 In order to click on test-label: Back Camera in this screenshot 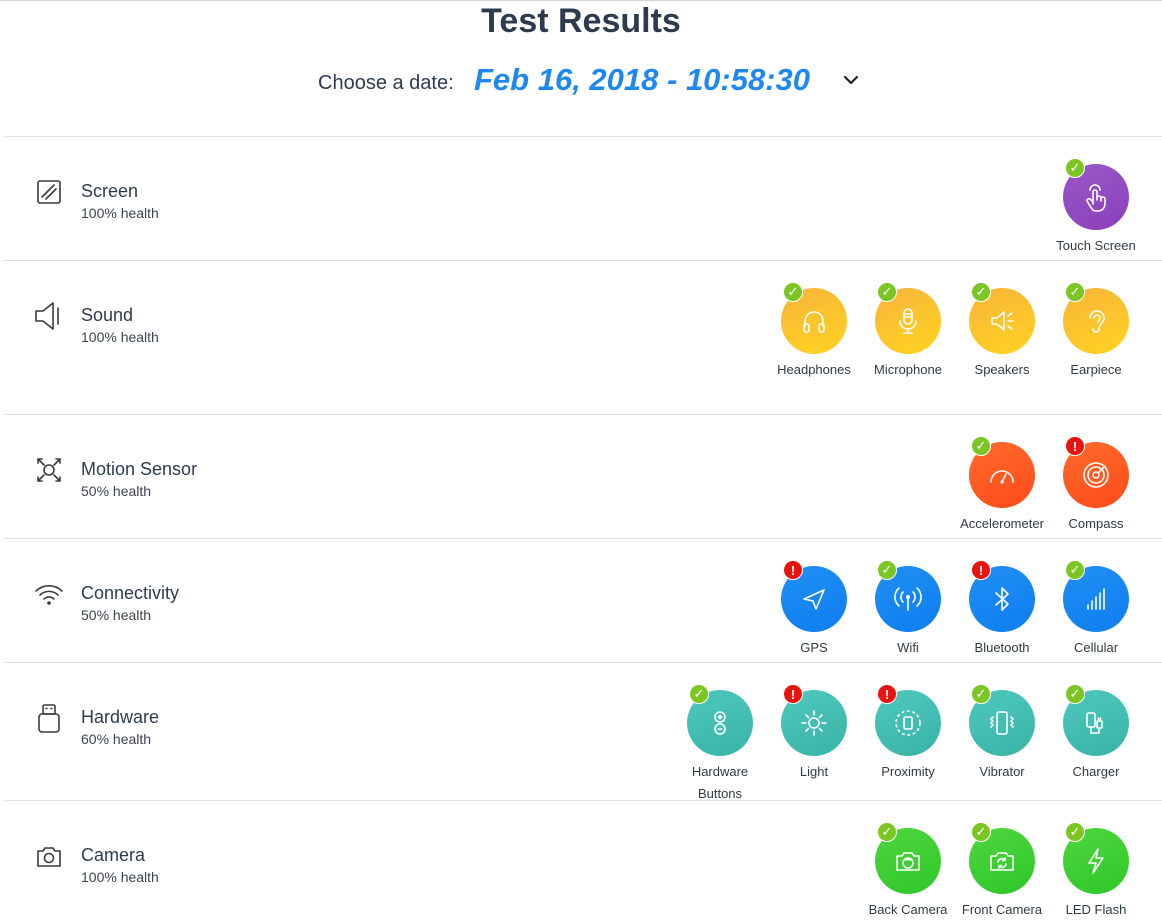, I will do `click(908, 909)`.